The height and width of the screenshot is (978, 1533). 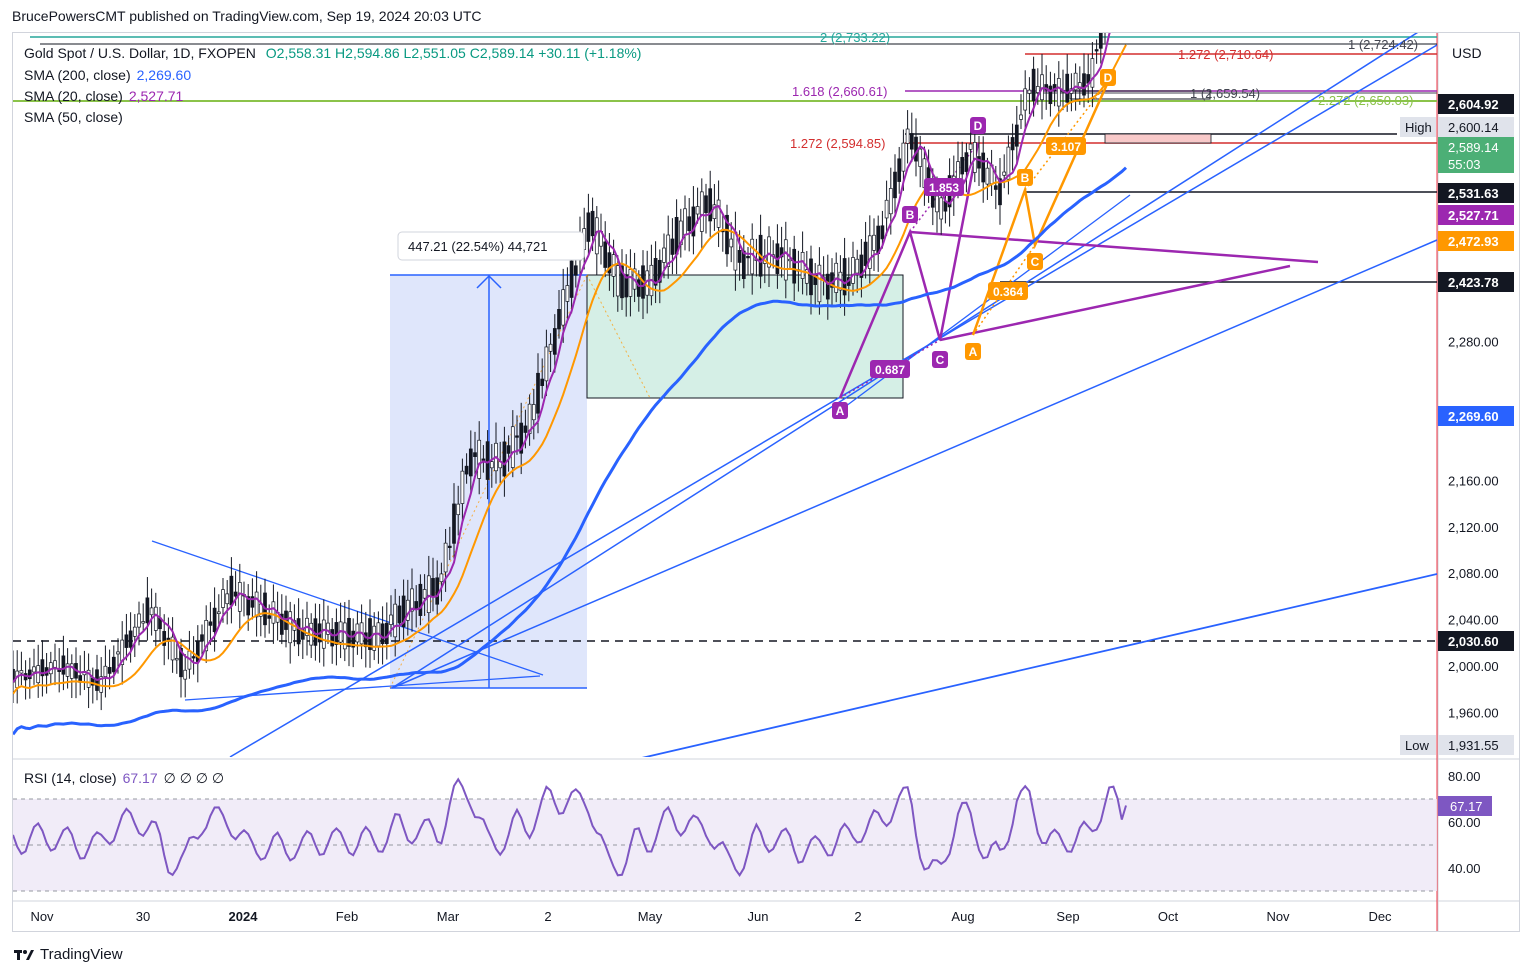 What do you see at coordinates (1383, 44) in the screenshot?
I see `fib-level-label: 1 (2,724.42)` at bounding box center [1383, 44].